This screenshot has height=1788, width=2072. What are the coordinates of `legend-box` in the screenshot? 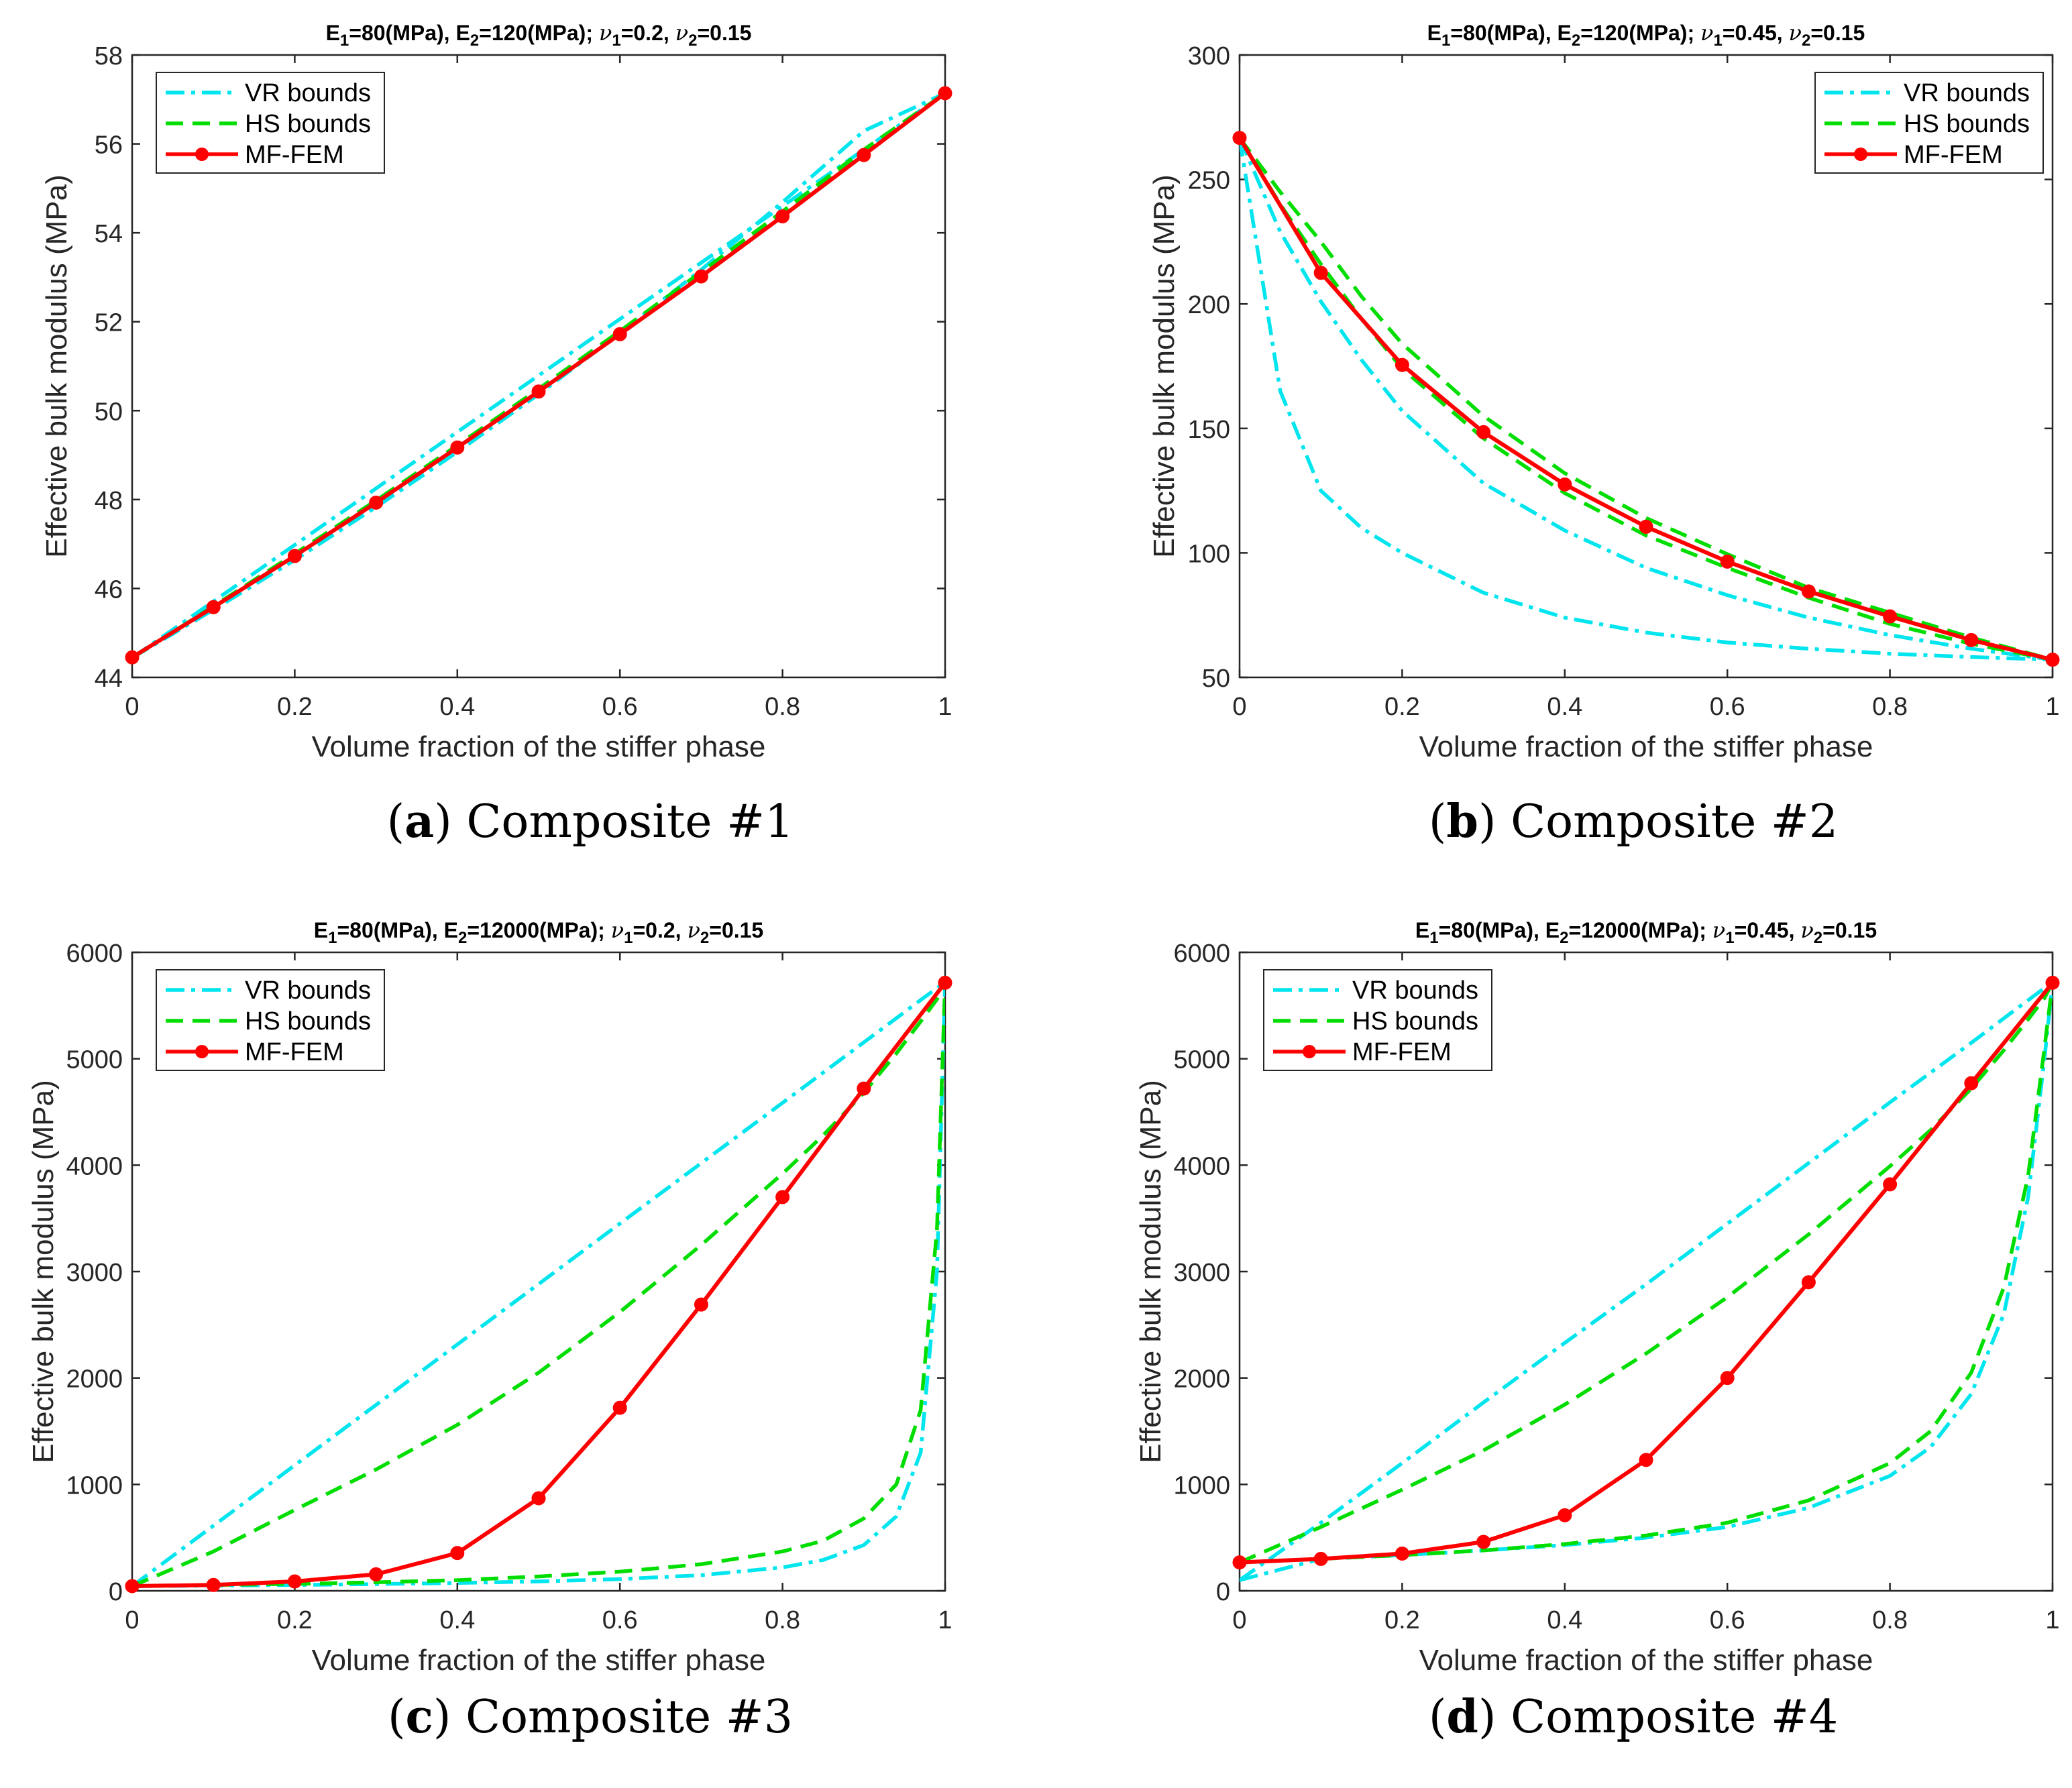 It's located at (270, 123).